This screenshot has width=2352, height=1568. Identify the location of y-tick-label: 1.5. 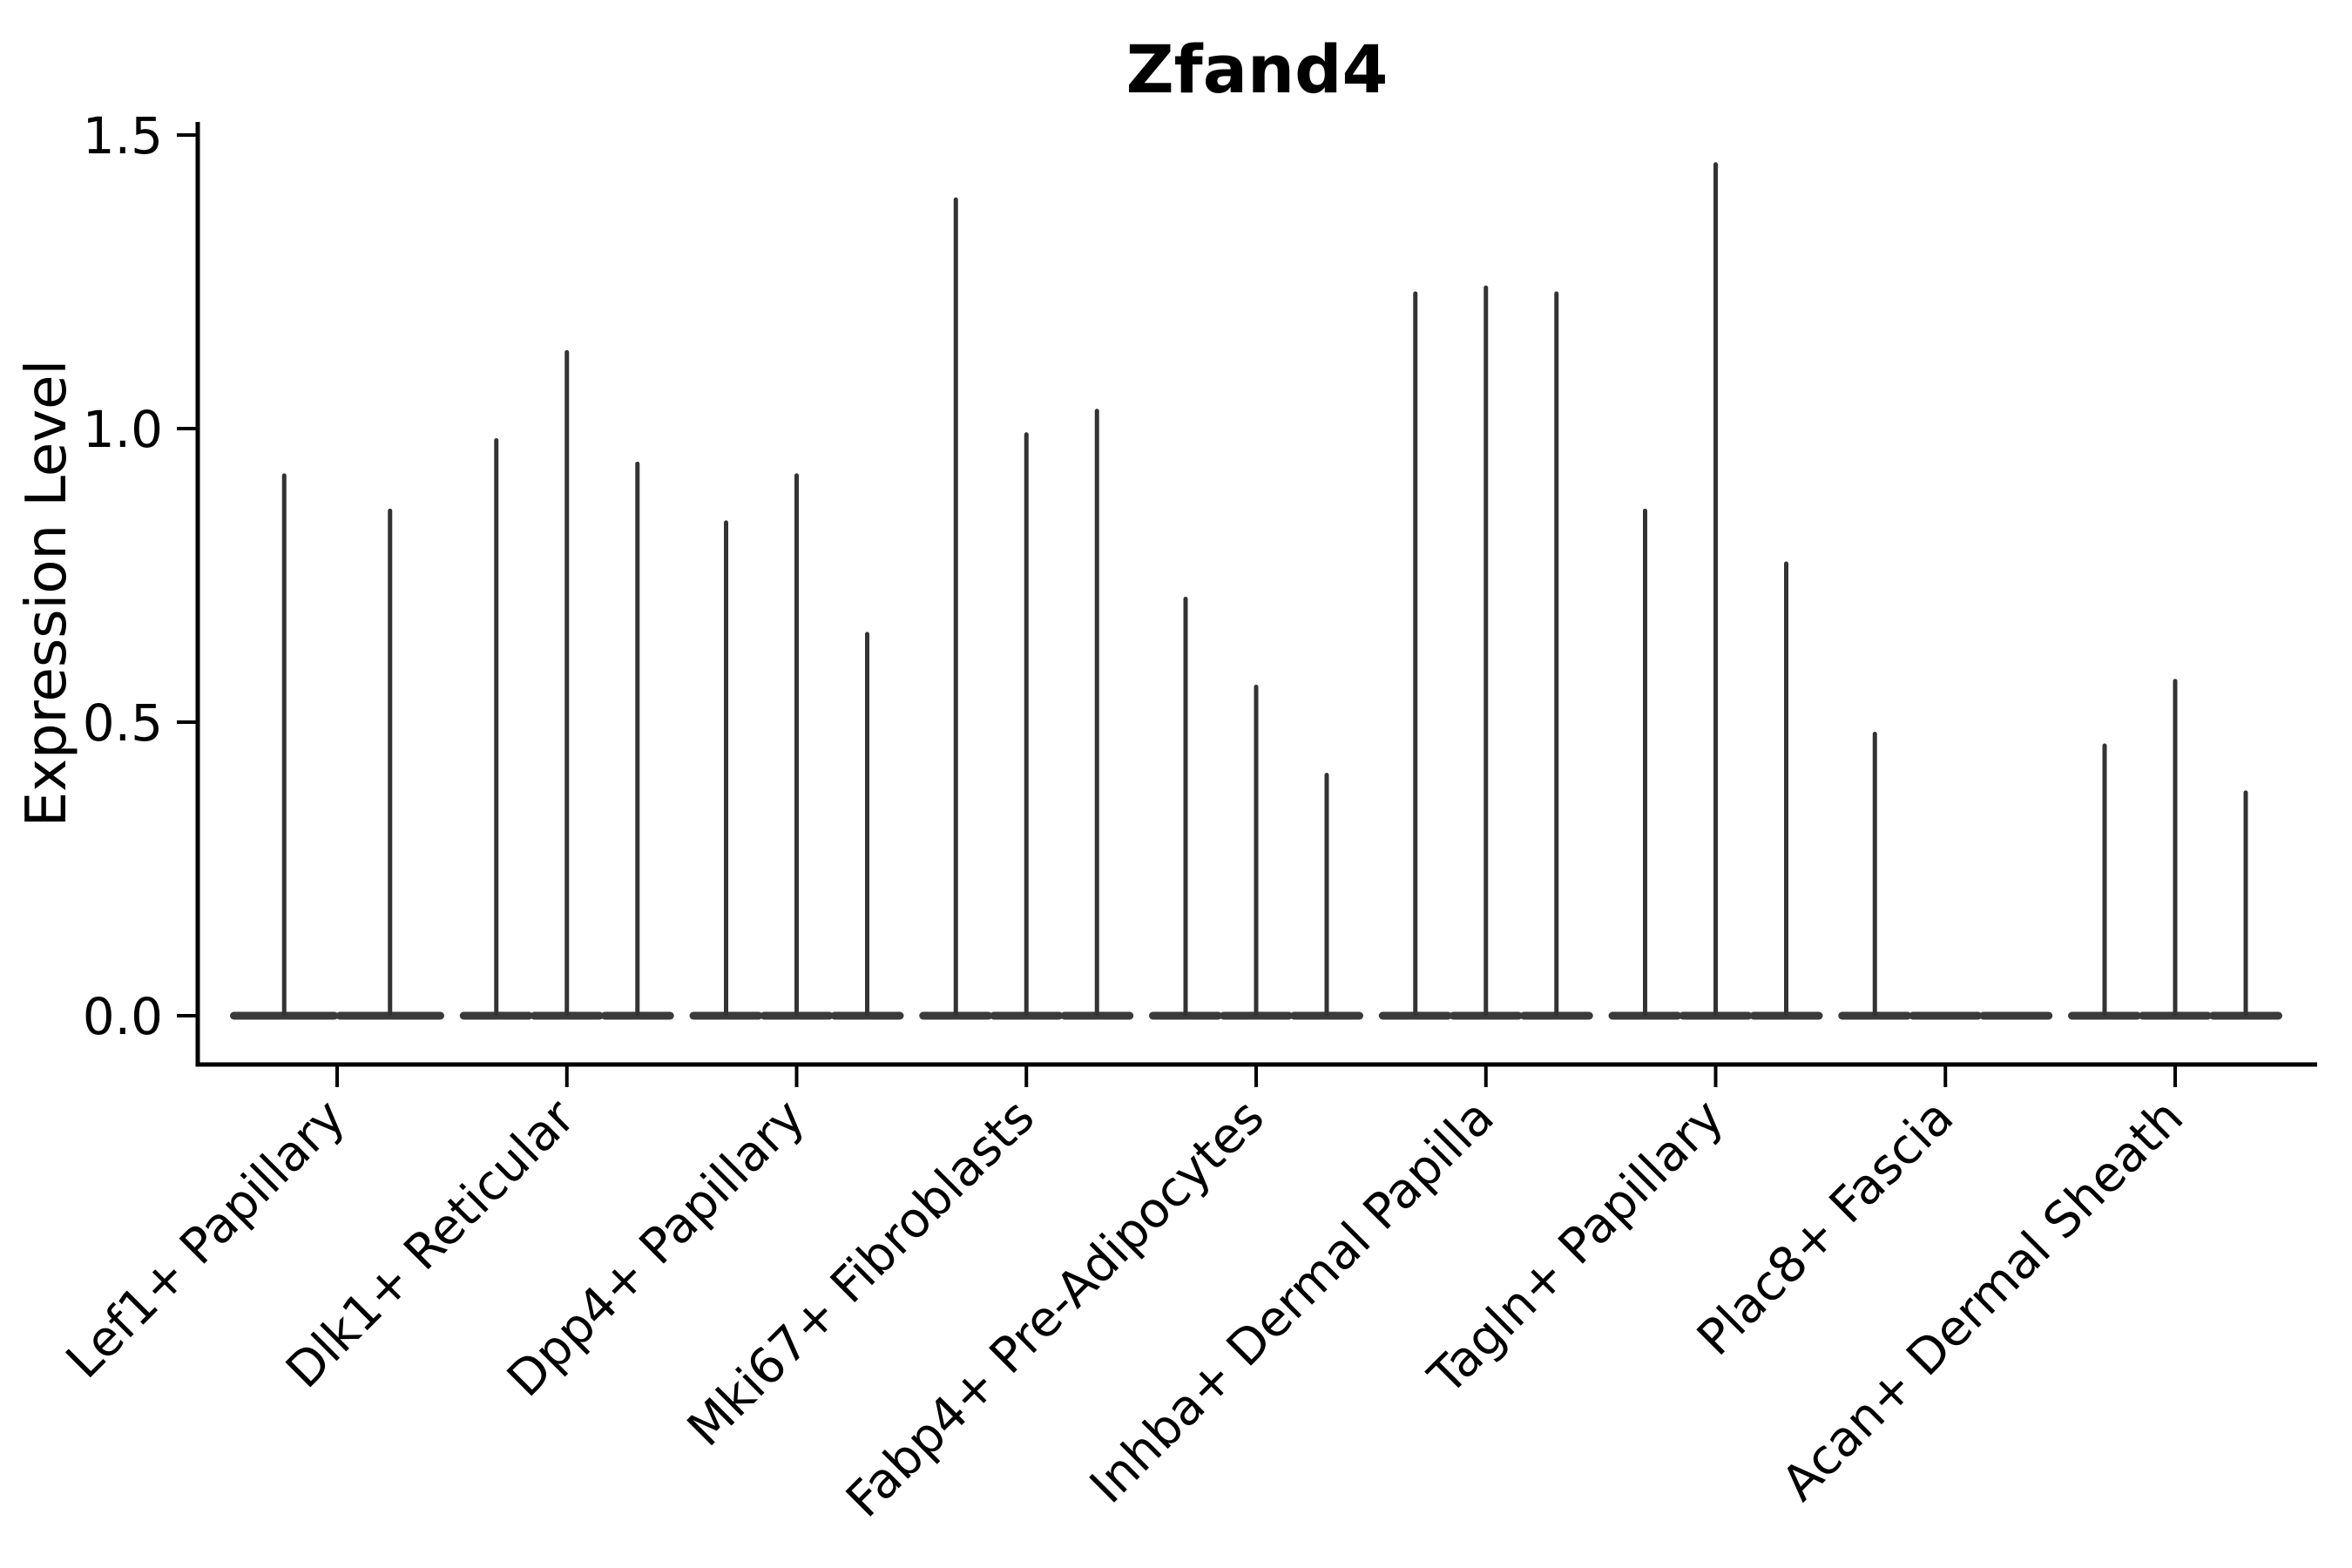
(123, 136).